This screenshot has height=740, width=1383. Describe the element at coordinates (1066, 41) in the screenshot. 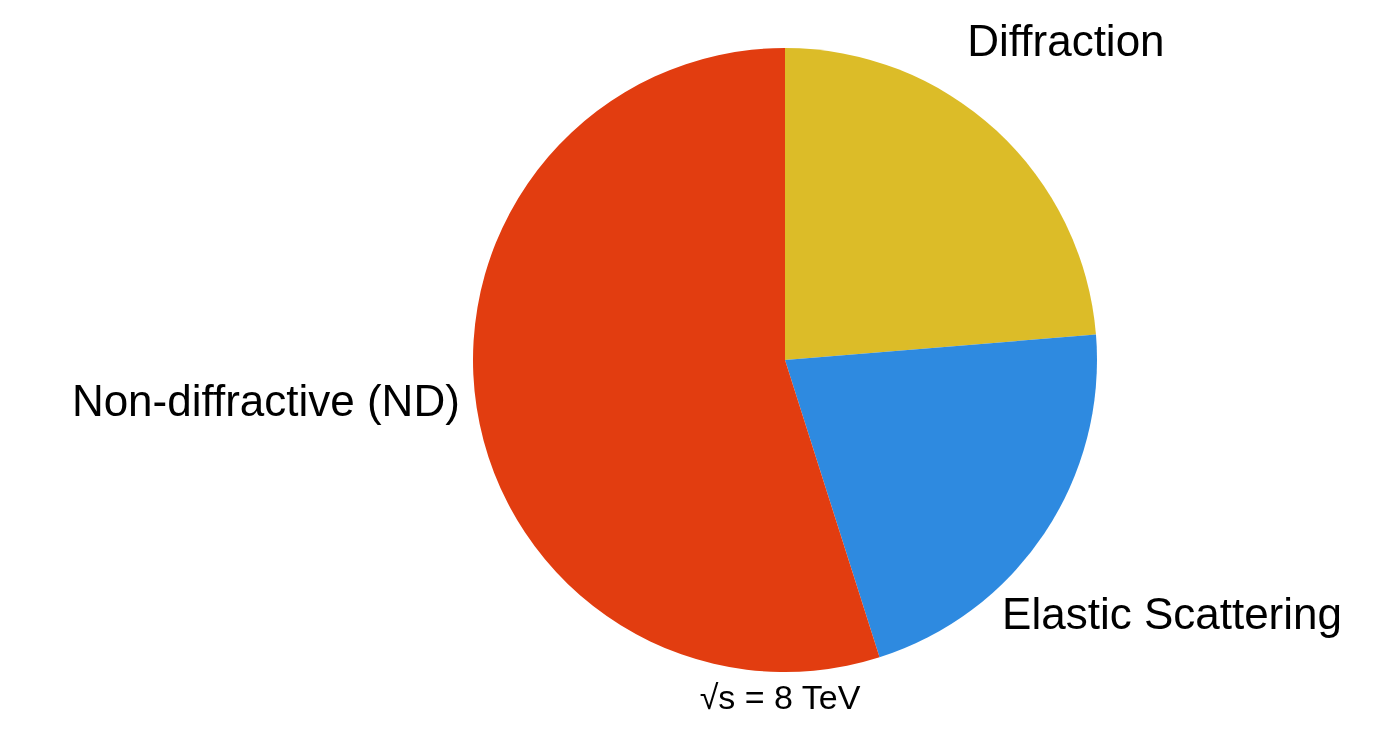

I see `slice-label: Diffraction` at that location.